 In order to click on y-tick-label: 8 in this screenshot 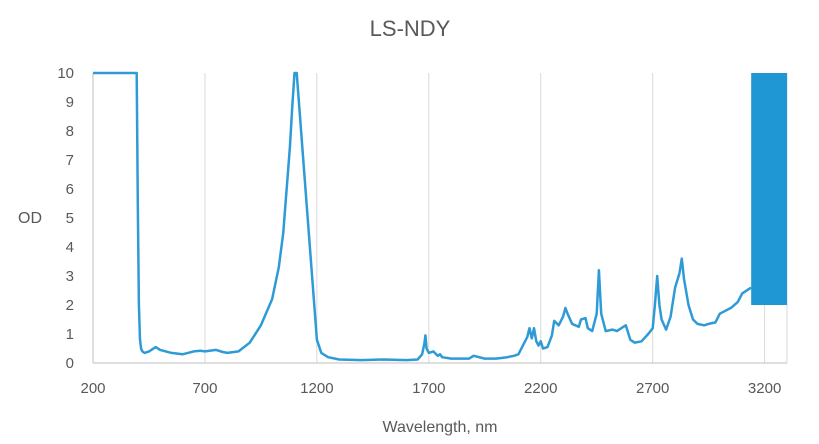, I will do `click(70, 131)`.